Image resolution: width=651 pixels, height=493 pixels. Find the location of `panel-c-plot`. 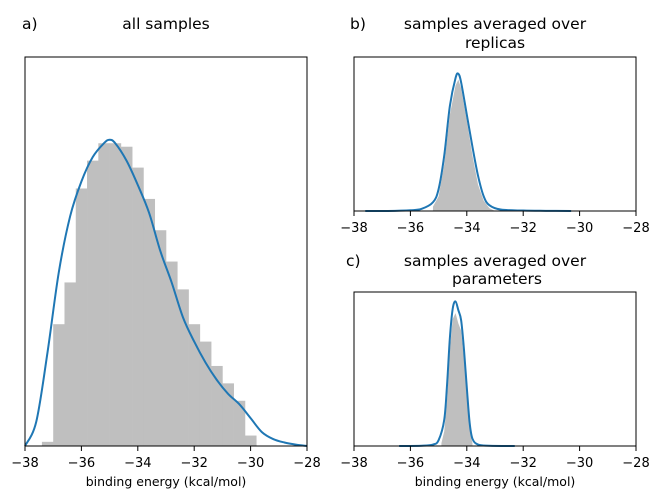

panel-c-plot is located at coordinates (457, 373).